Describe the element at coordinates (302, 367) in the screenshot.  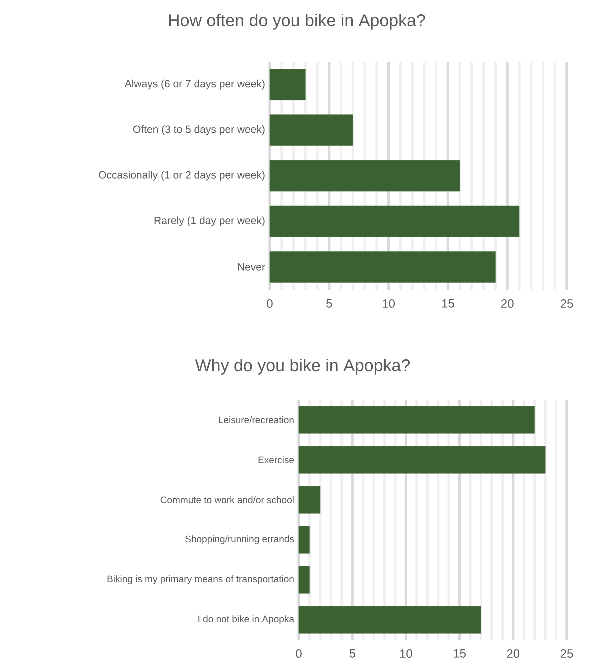
I see `chart-title: Why do you bike in Apopka?` at that location.